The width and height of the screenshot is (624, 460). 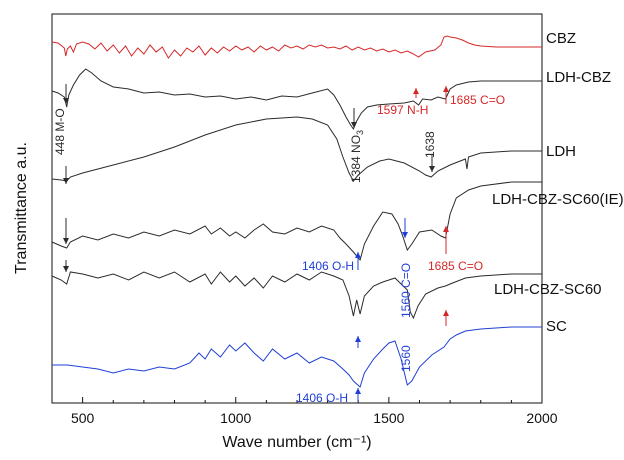 I want to click on series-line-cbz, so click(x=296, y=47).